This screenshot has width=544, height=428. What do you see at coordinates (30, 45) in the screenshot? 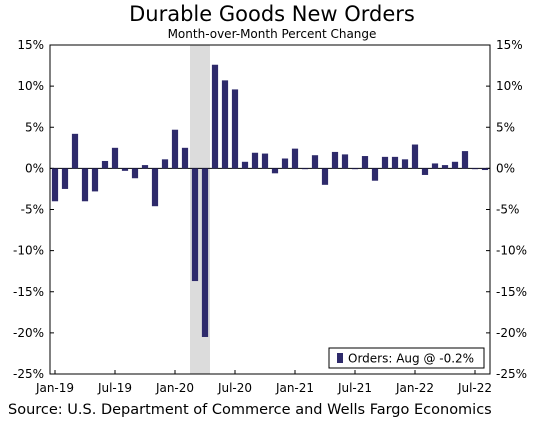
I see `y-tick-label-left: 15%` at bounding box center [30, 45].